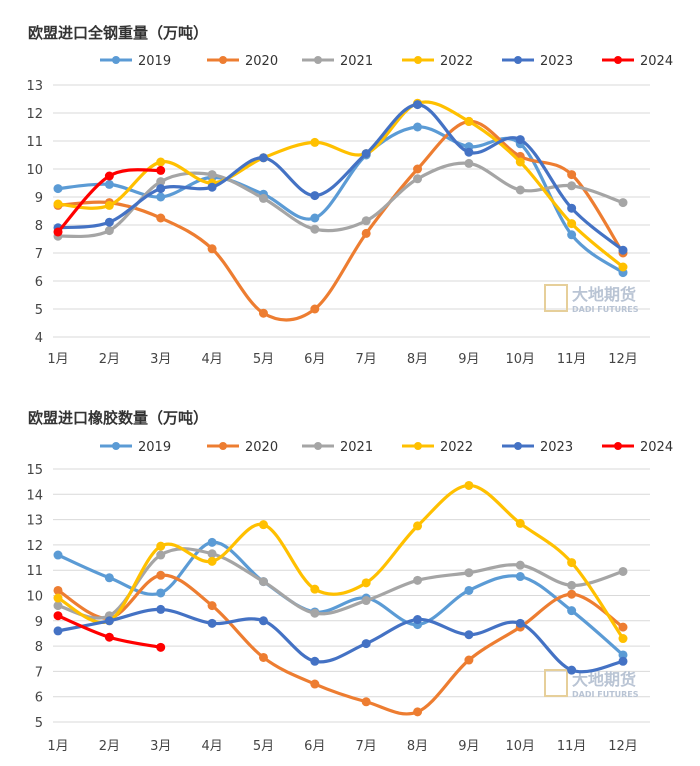 The image size is (700, 766). I want to click on y-tick-label: 8, so click(39, 647).